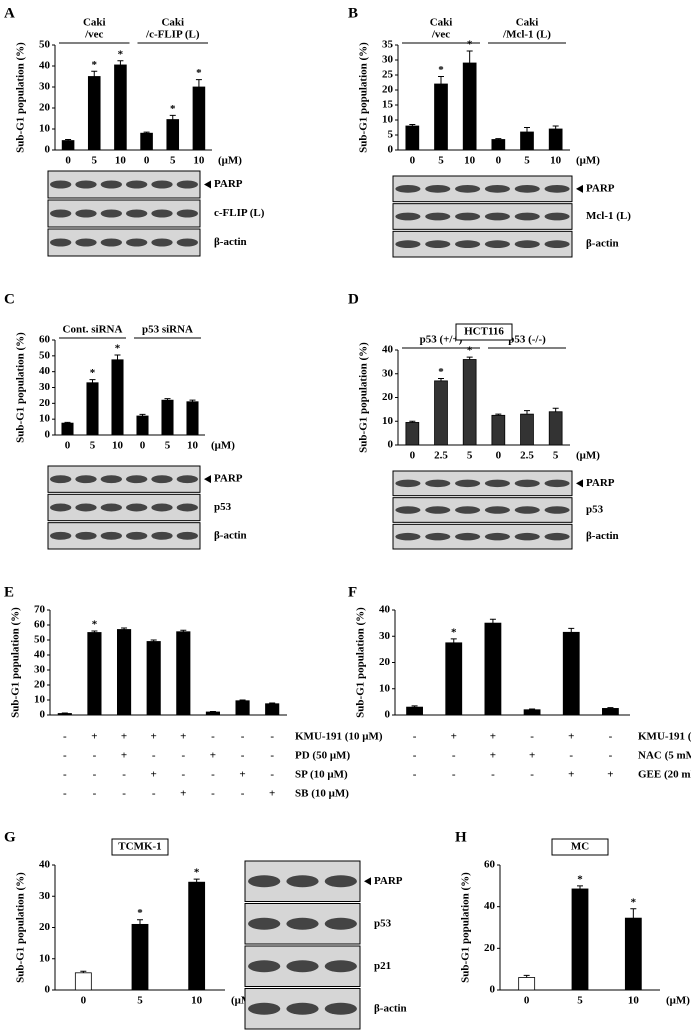  I want to click on y-tick-label: 10, so click(385, 688).